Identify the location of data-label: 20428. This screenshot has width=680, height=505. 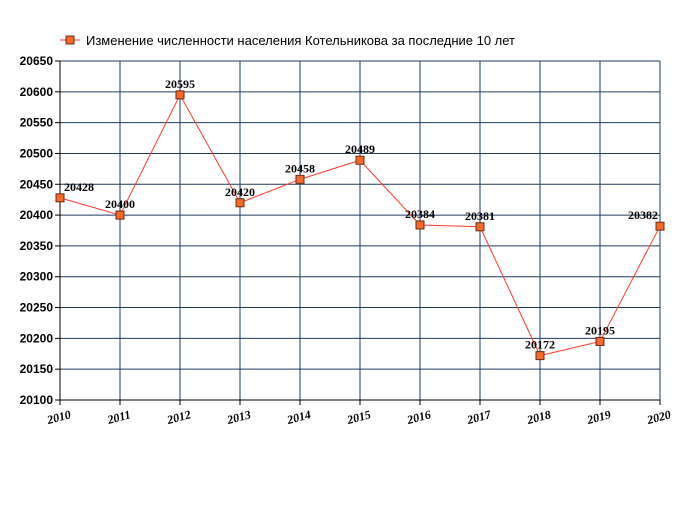
(79, 187).